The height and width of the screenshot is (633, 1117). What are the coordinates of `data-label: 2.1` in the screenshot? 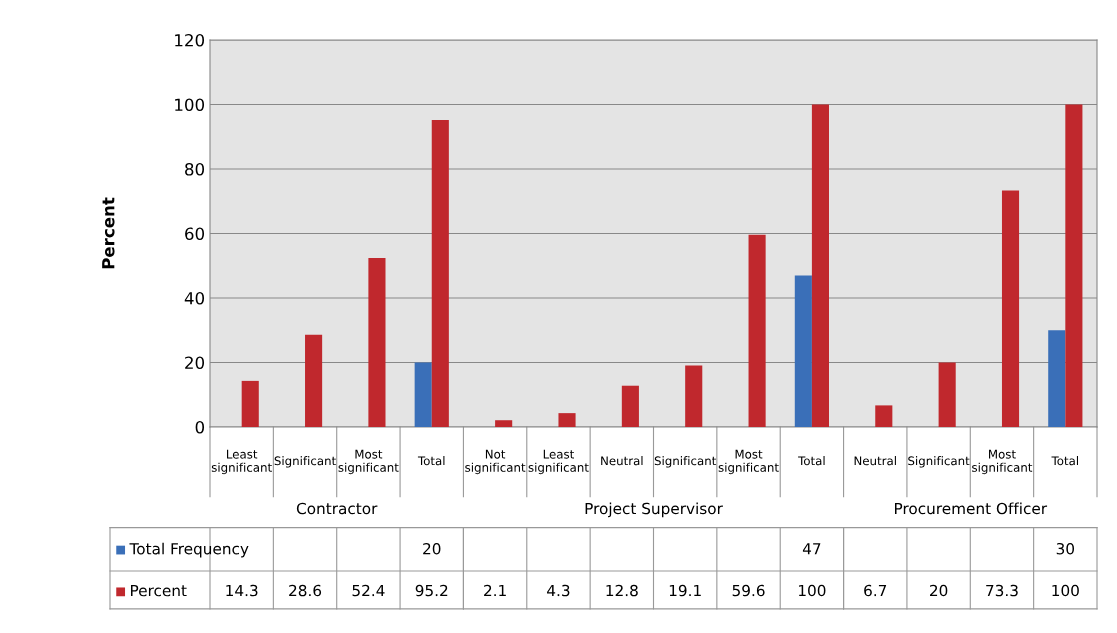 It's located at (495, 590).